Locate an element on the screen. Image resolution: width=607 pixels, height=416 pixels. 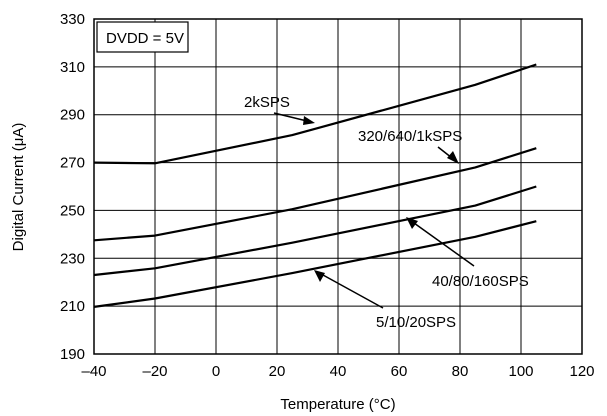
x-tick-labels: –40 –20 0 20 40 60 80 100 120 is located at coordinates (337, 371).